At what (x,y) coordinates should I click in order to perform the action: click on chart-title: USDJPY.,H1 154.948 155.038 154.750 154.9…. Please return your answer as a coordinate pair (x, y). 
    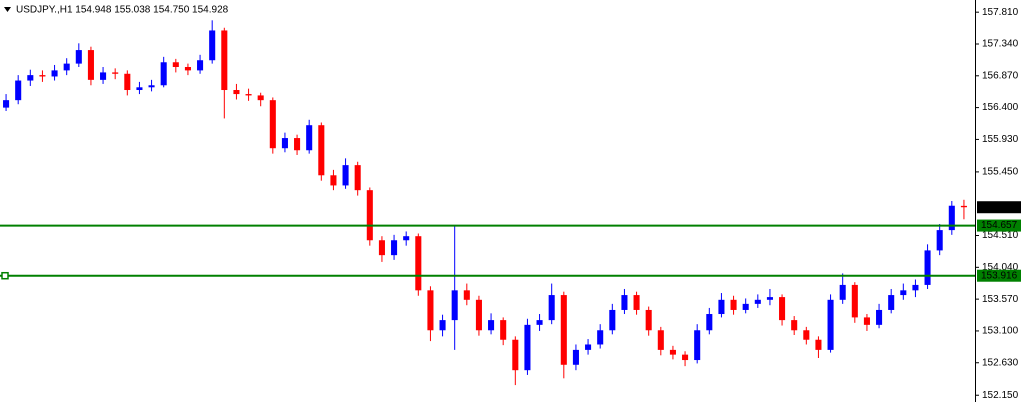
    Looking at the image, I should click on (122, 10).